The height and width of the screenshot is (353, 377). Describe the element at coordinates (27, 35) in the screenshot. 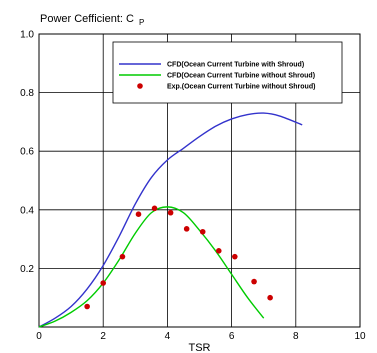

I see `y-tick-label: 1.0` at that location.